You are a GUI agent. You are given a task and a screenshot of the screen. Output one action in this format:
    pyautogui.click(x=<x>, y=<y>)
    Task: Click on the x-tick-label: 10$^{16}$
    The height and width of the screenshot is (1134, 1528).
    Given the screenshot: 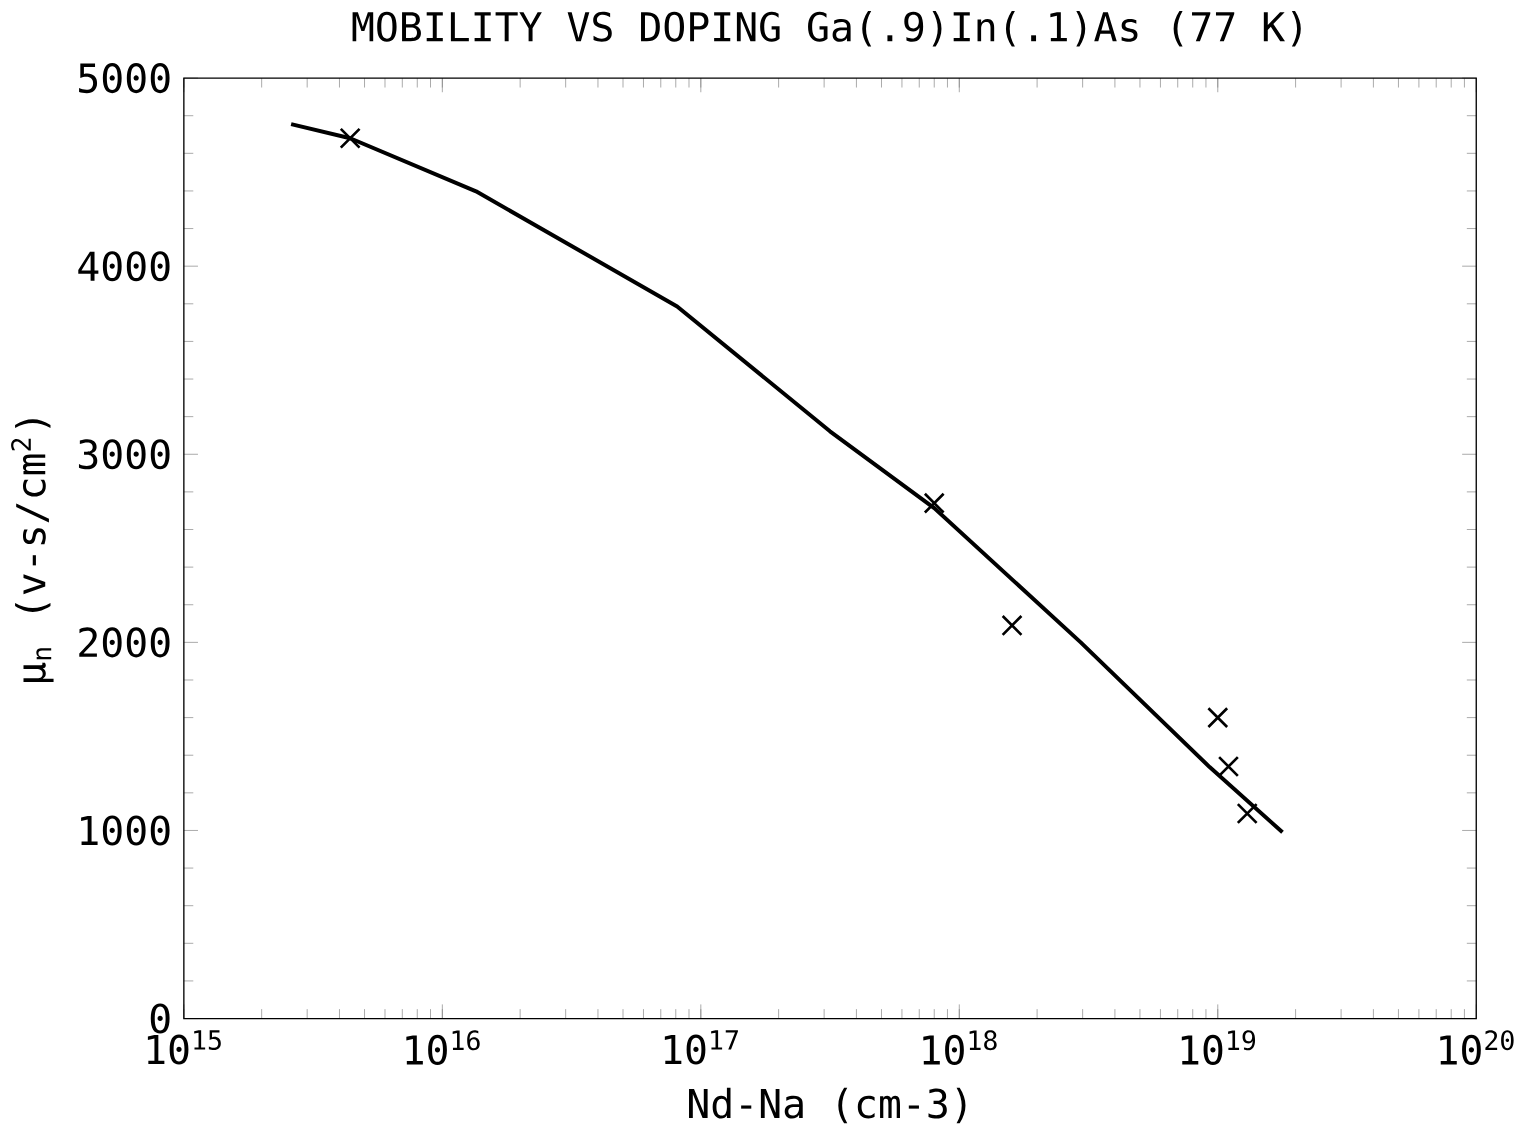 What is the action you would take?
    pyautogui.click(x=443, y=1047)
    